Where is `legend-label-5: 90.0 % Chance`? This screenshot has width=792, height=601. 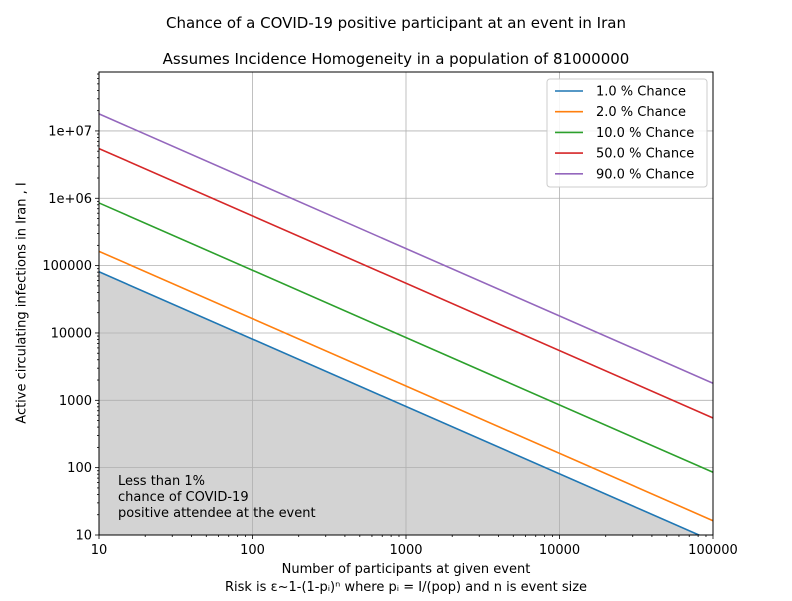
legend-label-5: 90.0 % Chance is located at coordinates (645, 174).